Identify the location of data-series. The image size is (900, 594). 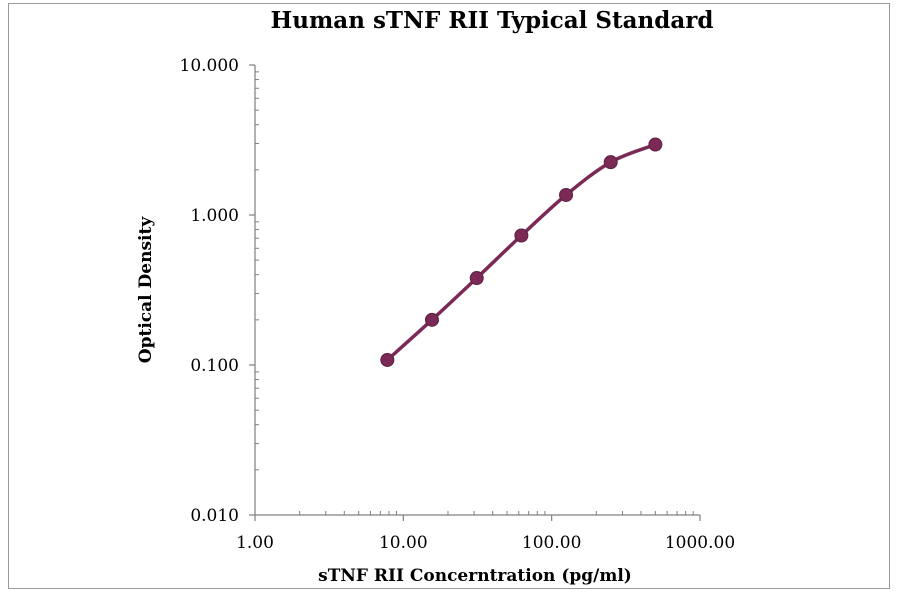
(521, 252).